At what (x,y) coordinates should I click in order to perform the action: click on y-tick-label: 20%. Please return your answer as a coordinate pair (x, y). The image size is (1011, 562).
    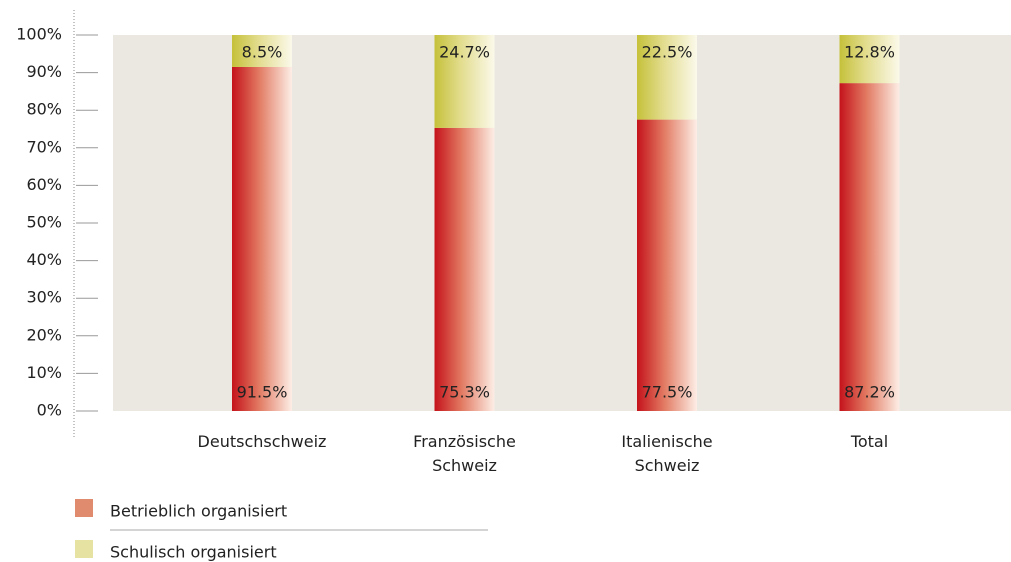
    Looking at the image, I should click on (44, 334).